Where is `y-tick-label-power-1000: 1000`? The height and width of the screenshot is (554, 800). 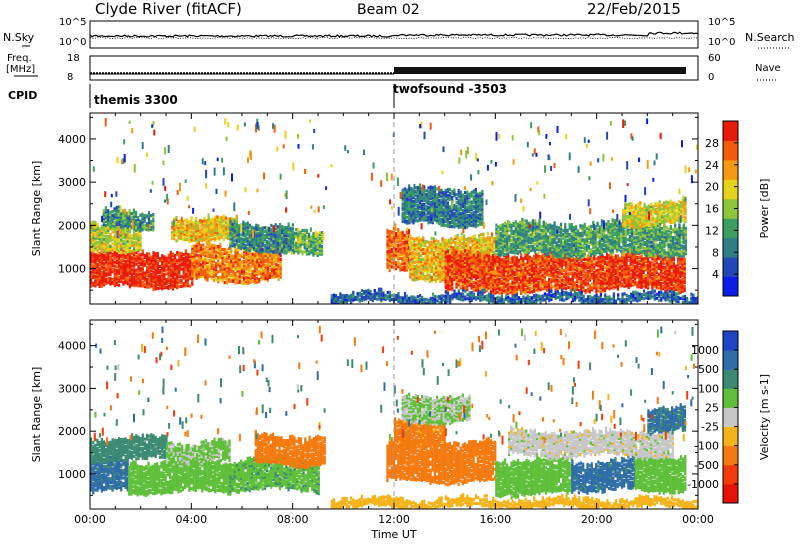 y-tick-label-power-1000: 1000 is located at coordinates (72, 269).